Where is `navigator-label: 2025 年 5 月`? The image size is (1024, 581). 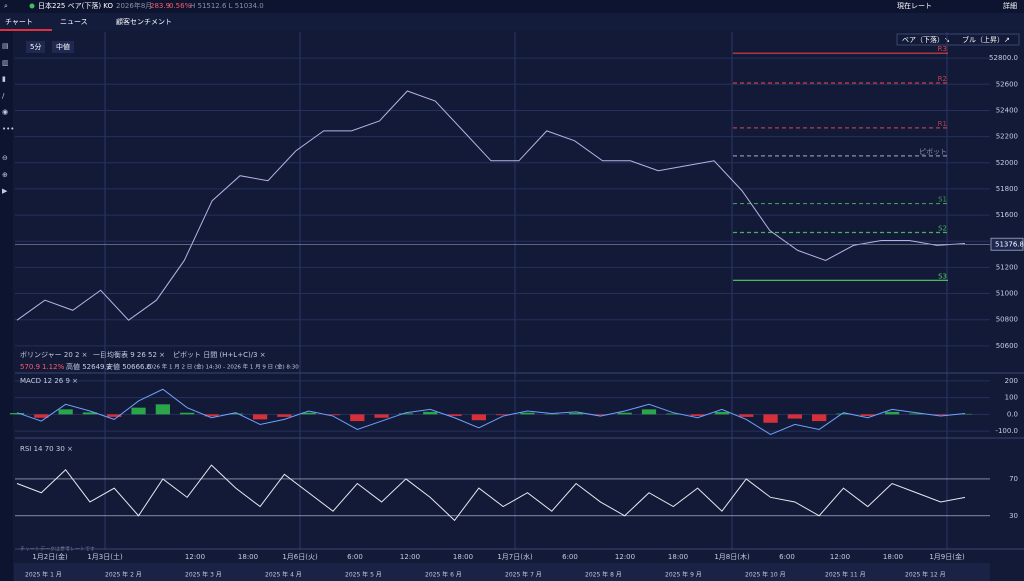 navigator-label: 2025 年 5 月 is located at coordinates (363, 575).